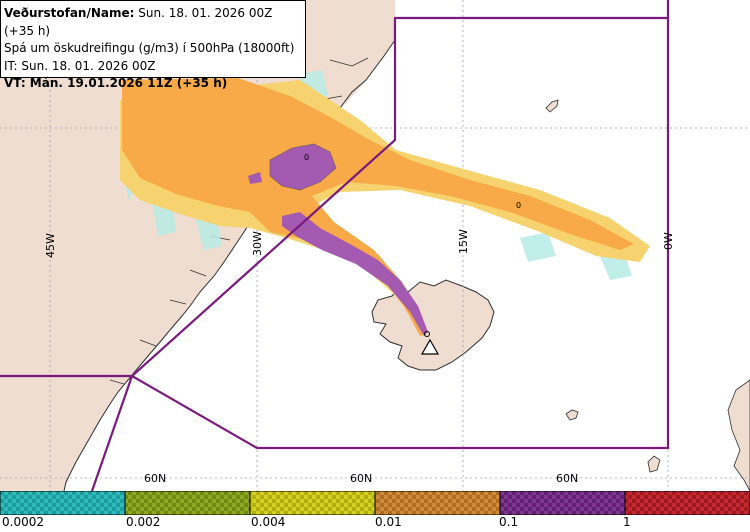  Describe the element at coordinates (463, 241) in the screenshot. I see `lon-label-15w: 15W` at that location.